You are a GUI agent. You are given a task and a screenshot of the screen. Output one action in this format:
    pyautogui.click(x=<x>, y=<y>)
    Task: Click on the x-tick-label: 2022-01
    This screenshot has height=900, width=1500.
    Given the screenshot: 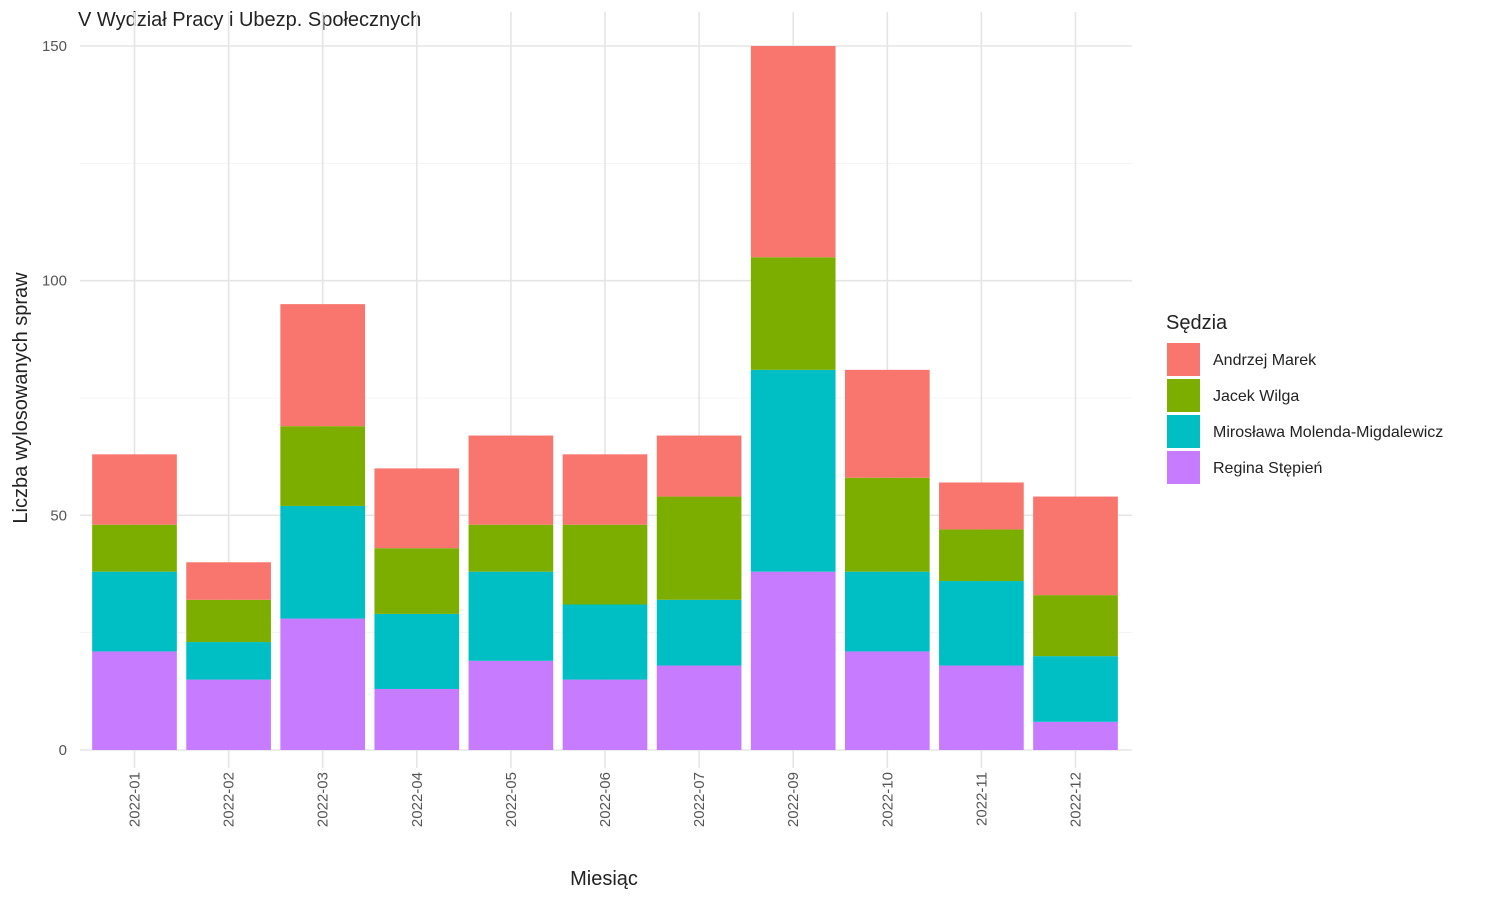 What is the action you would take?
    pyautogui.click(x=135, y=799)
    